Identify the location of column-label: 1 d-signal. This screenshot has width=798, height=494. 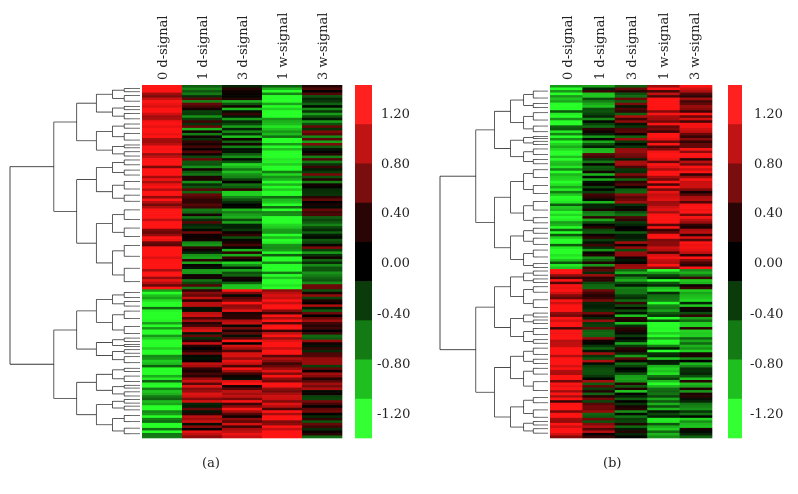
(203, 47).